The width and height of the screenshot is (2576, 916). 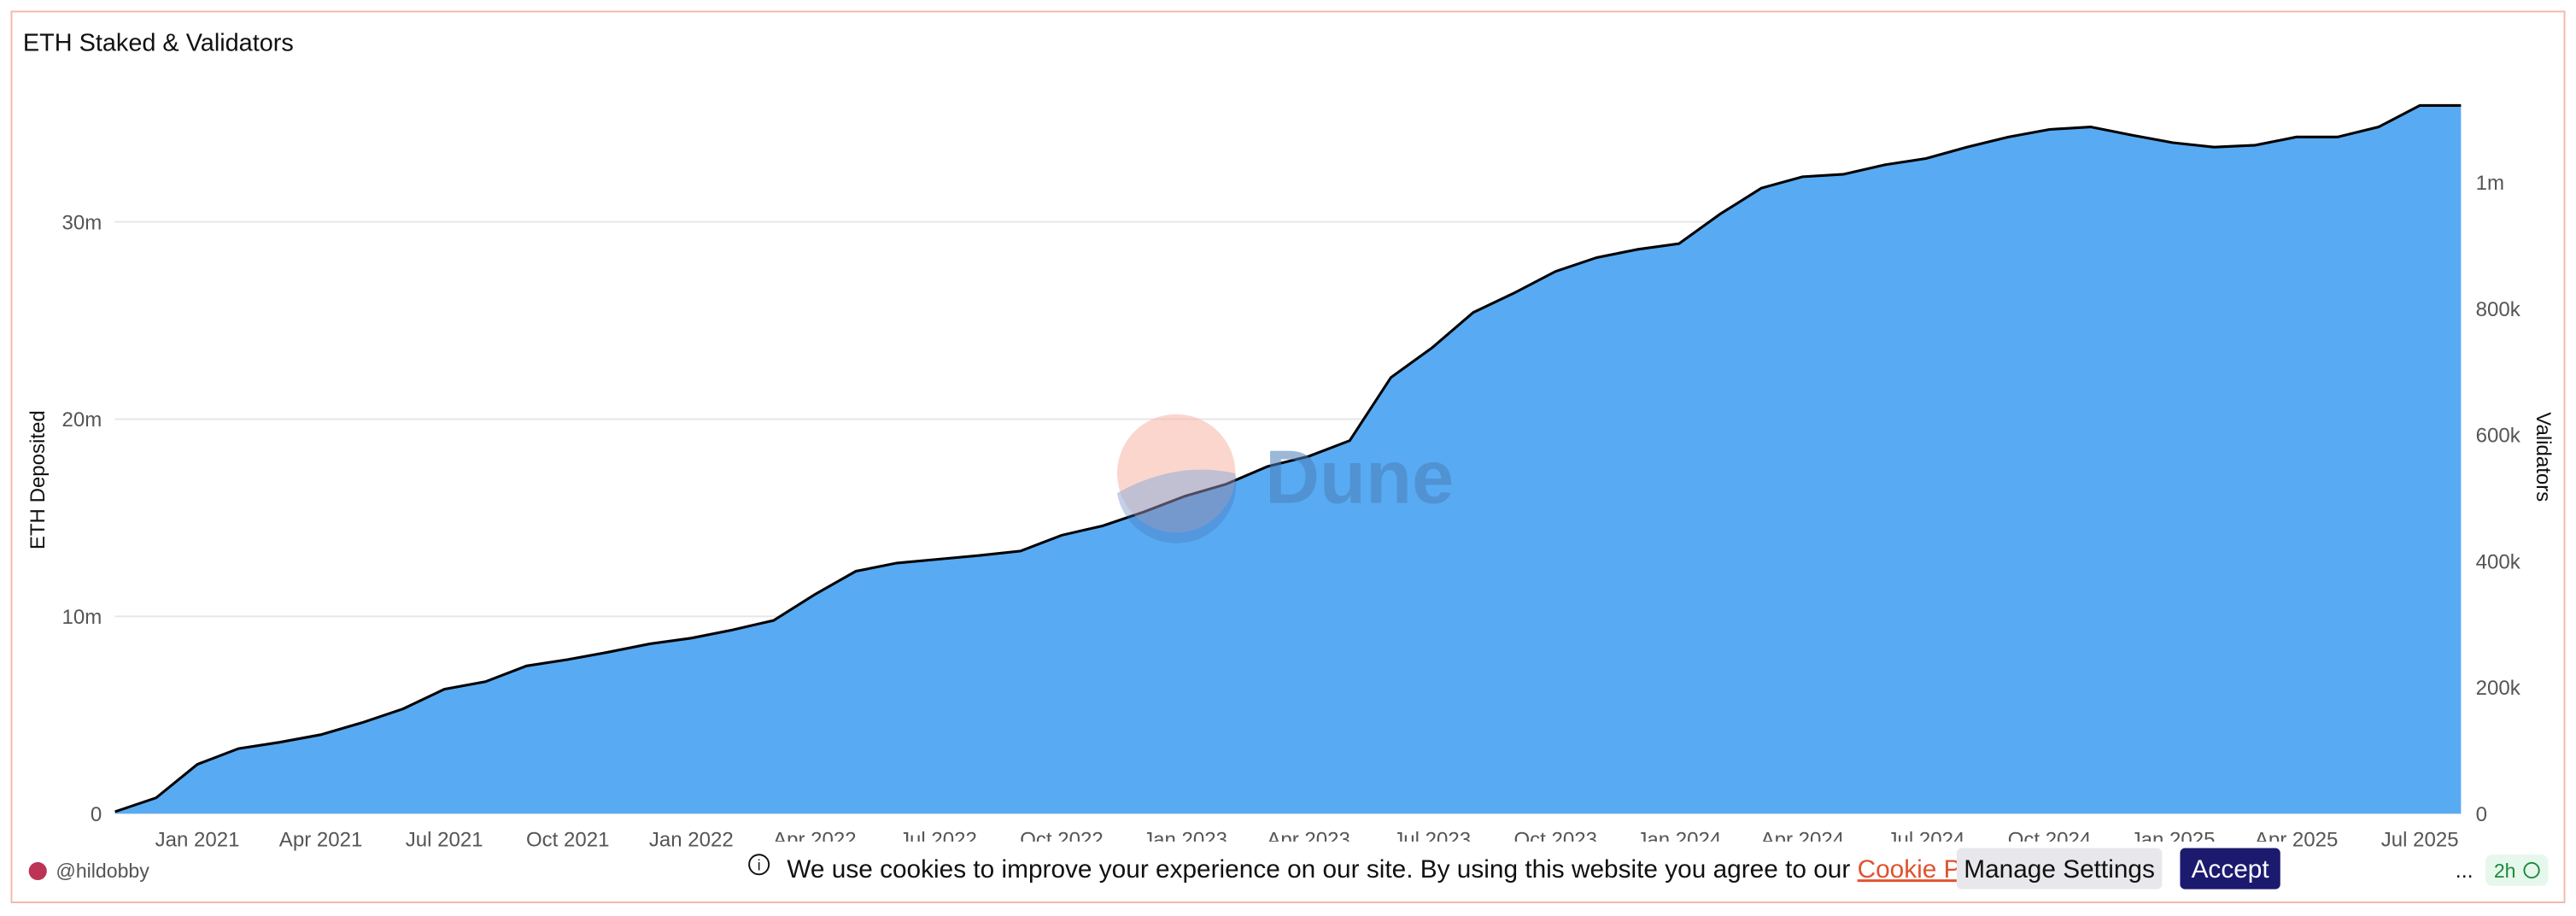 I want to click on watermark: Dune, so click(x=1285, y=479).